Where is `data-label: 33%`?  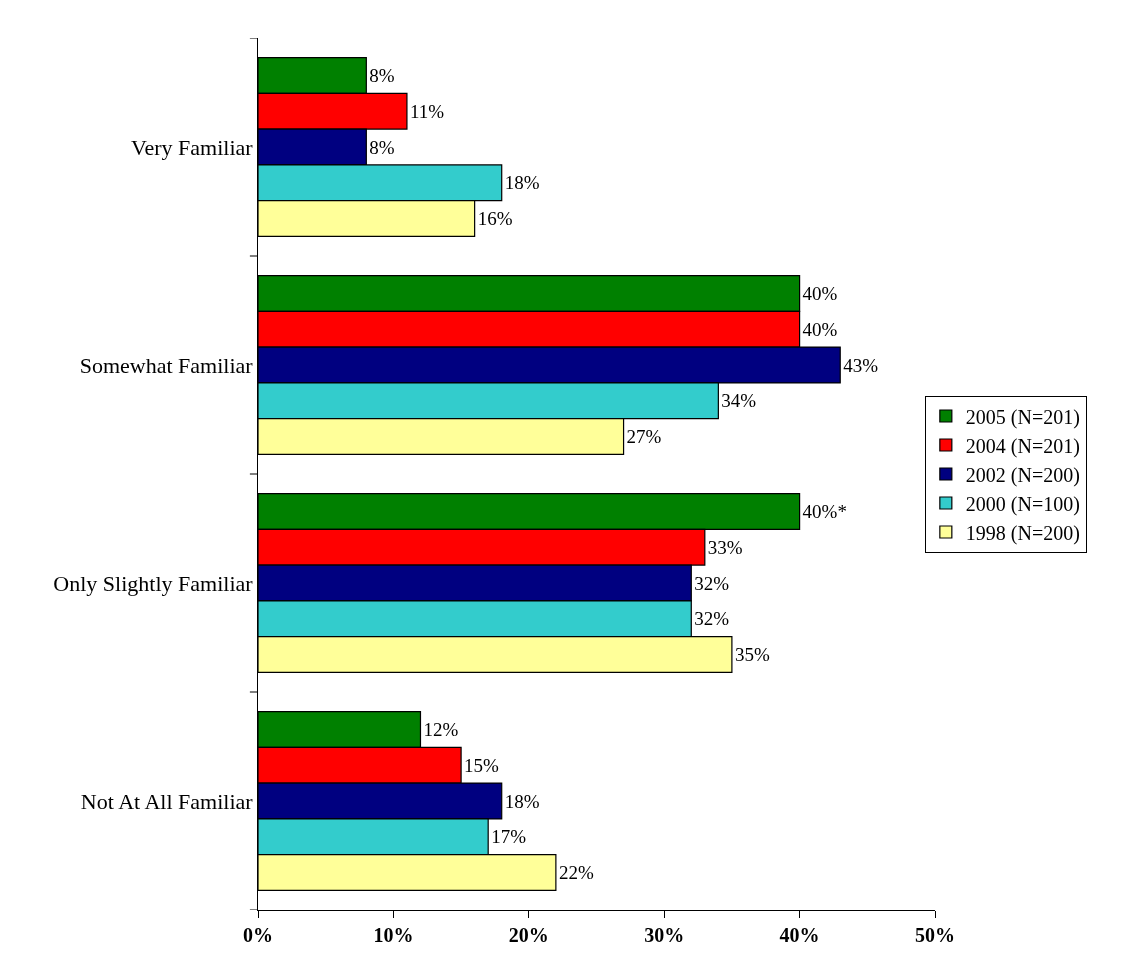
data-label: 33% is located at coordinates (725, 547).